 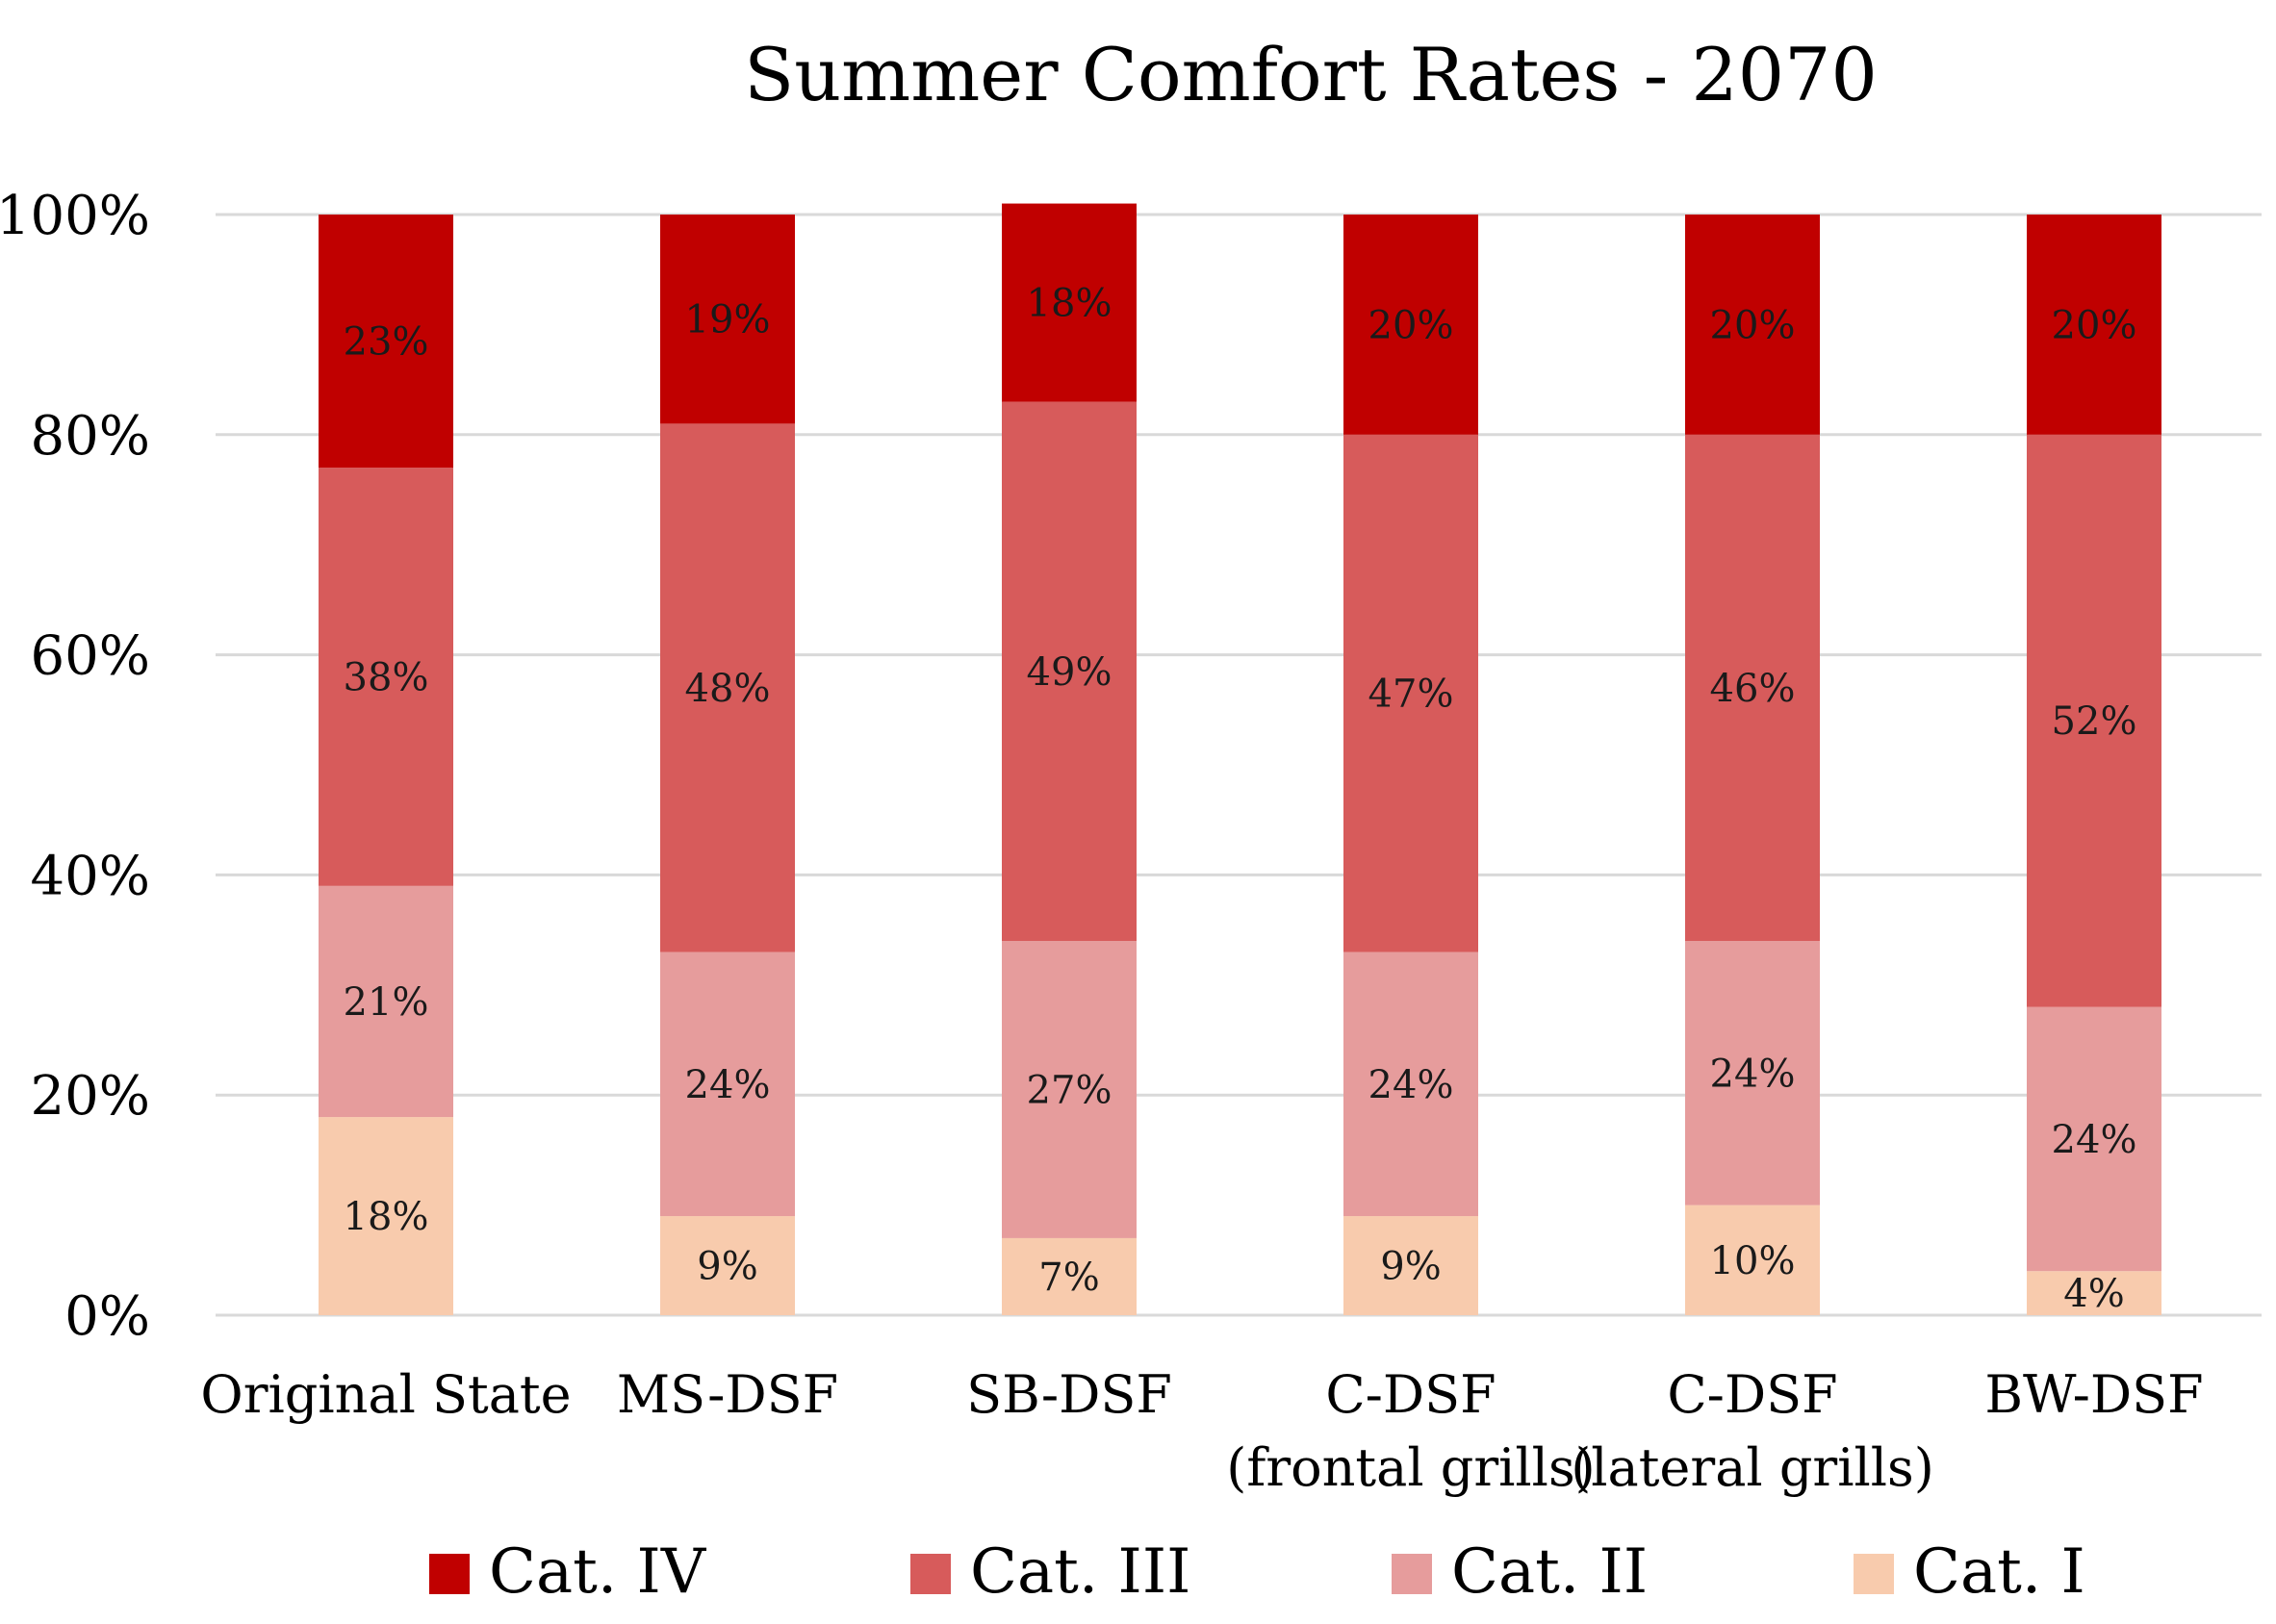 What do you see at coordinates (1069, 1394) in the screenshot?
I see `x-category-label: SB-DSF` at bounding box center [1069, 1394].